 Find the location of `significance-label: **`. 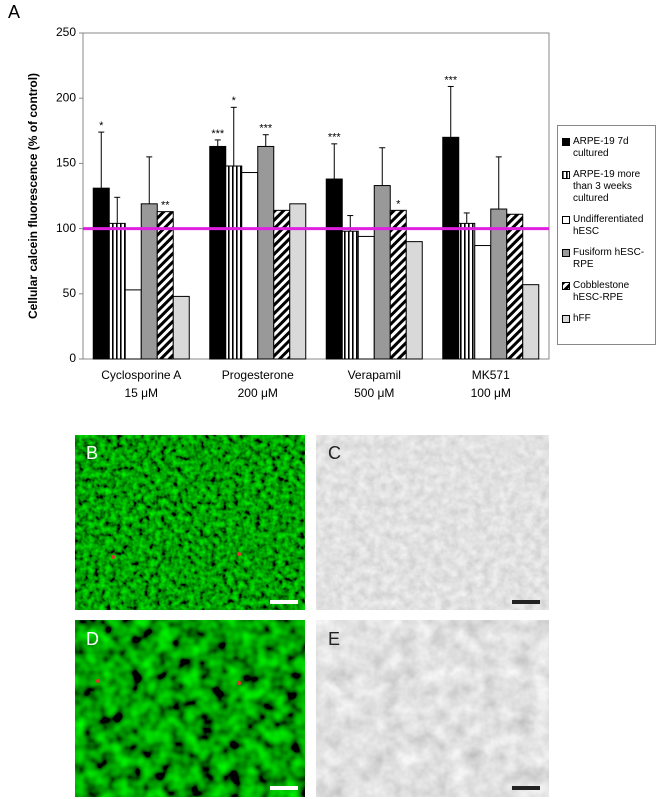

significance-label: ** is located at coordinates (165, 206).